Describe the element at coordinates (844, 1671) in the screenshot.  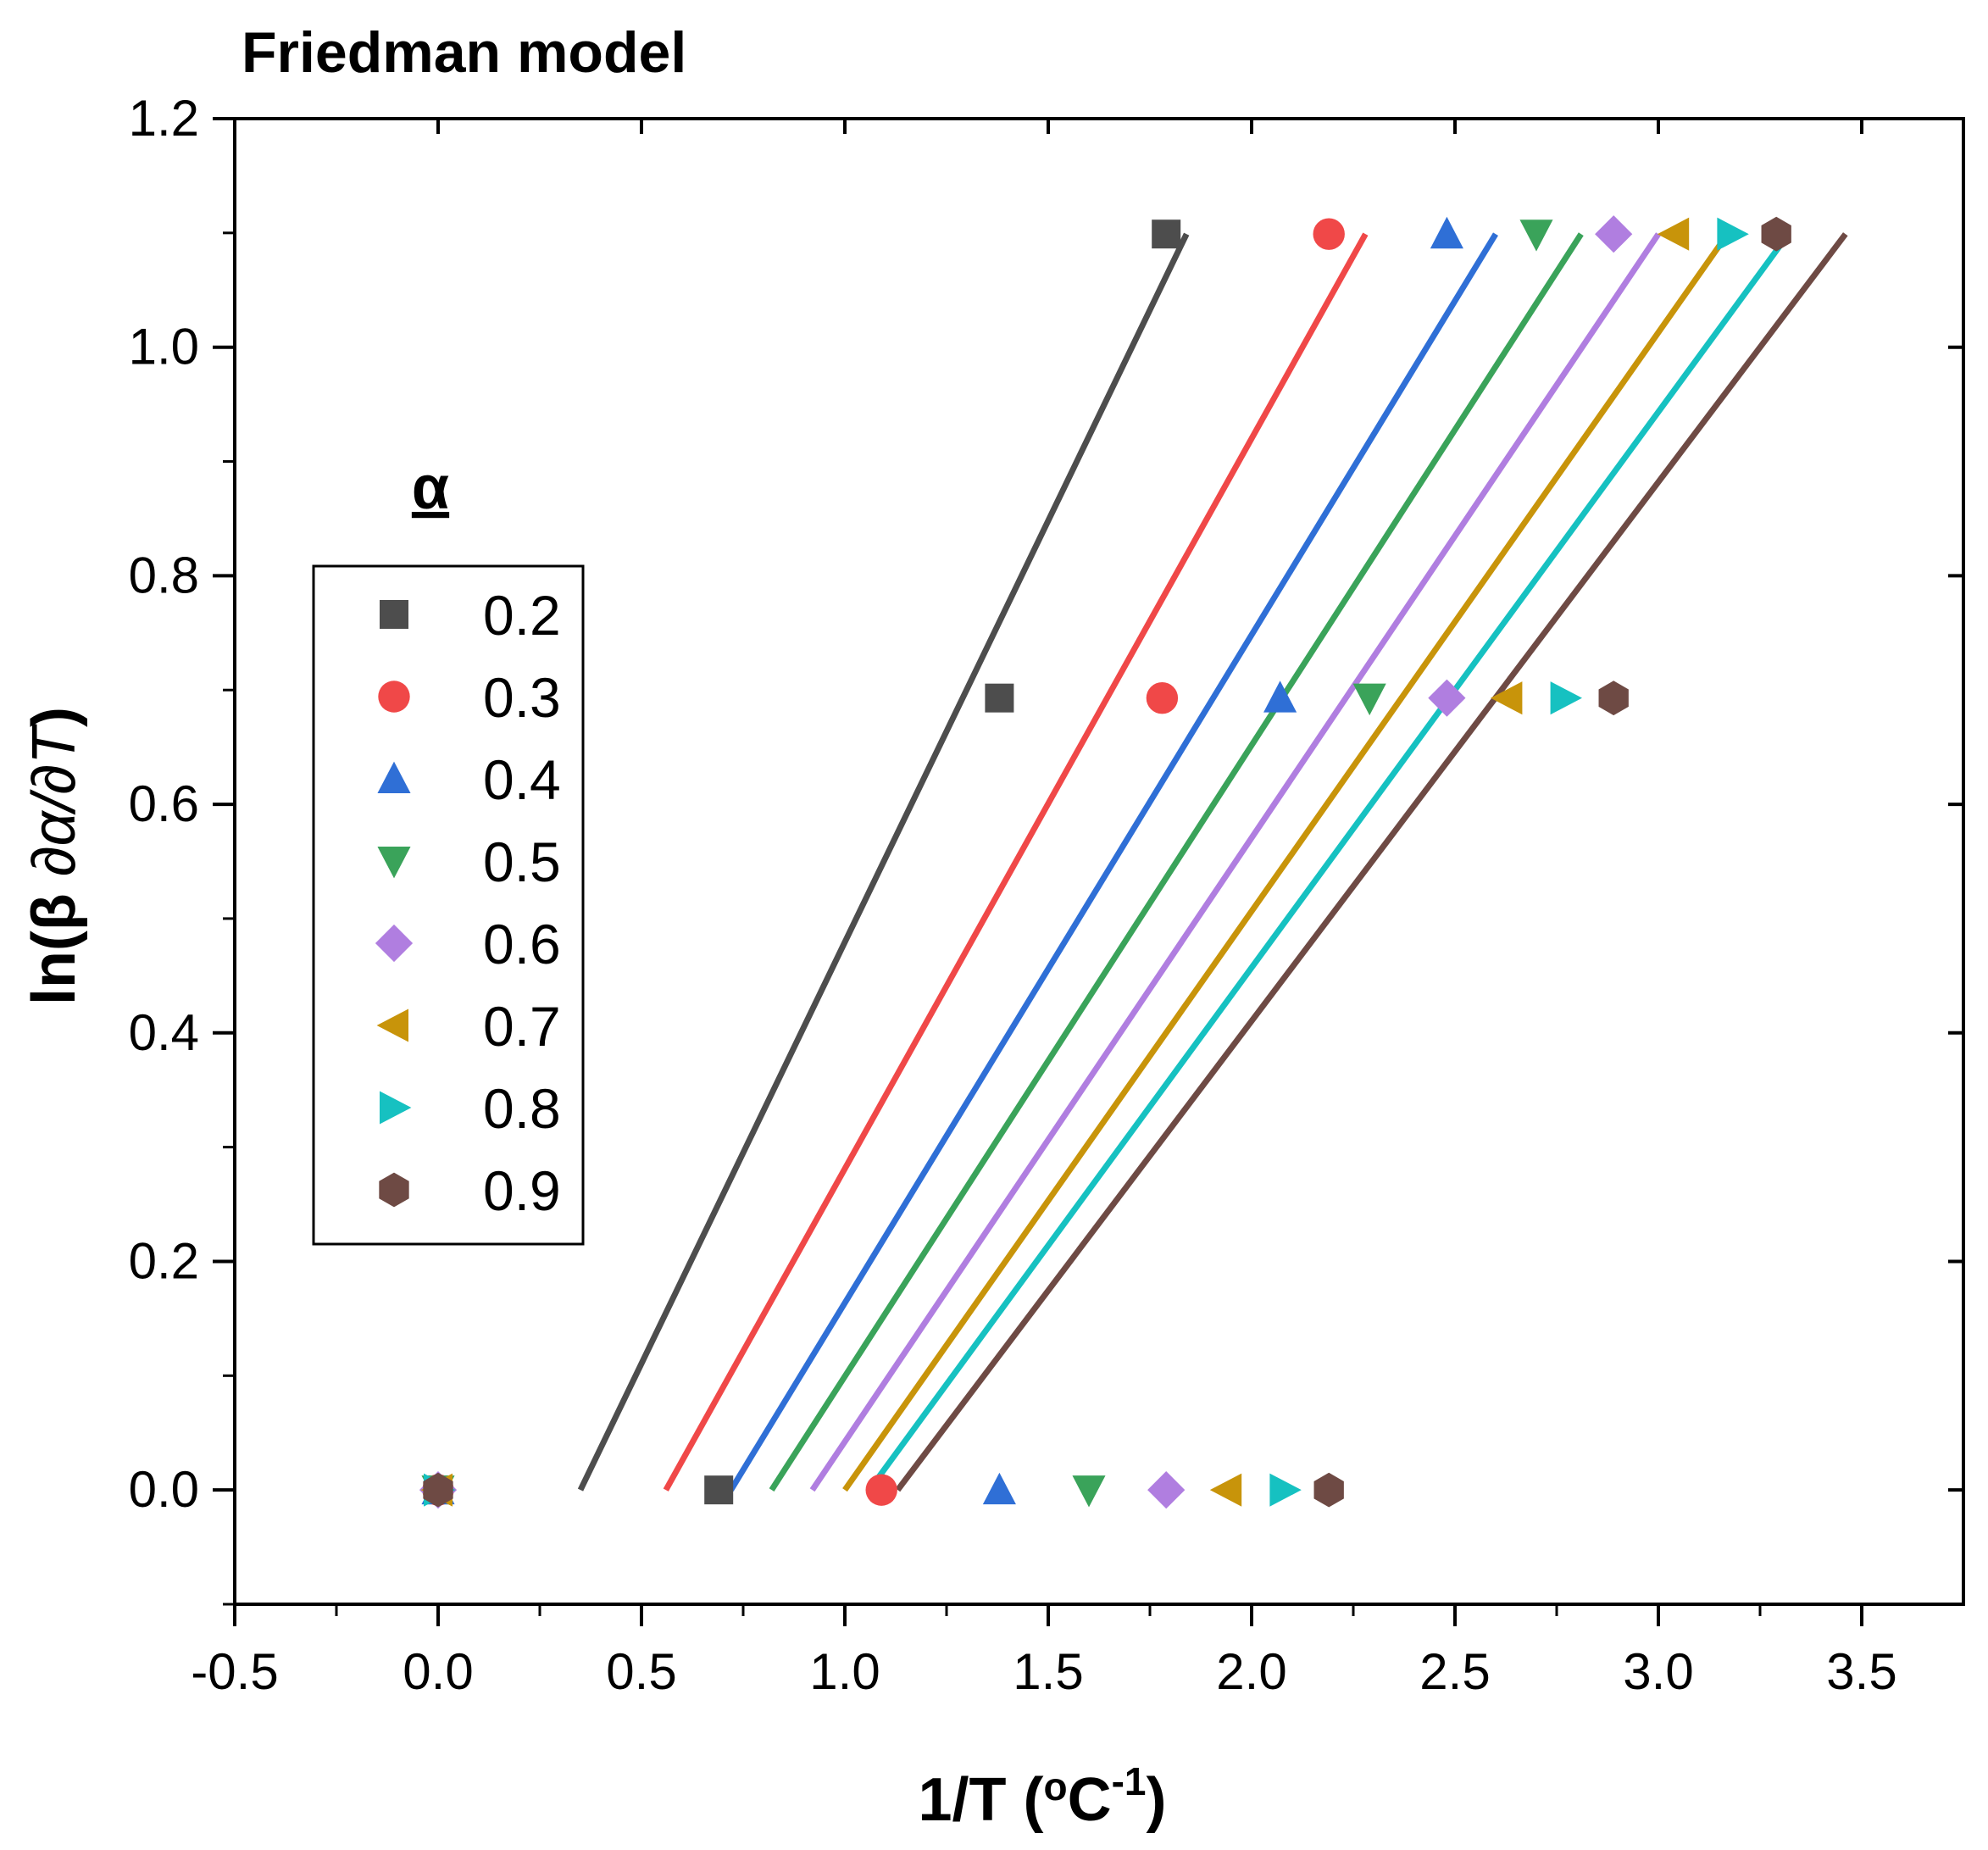
I see `x-tick-label: 1.0` at that location.